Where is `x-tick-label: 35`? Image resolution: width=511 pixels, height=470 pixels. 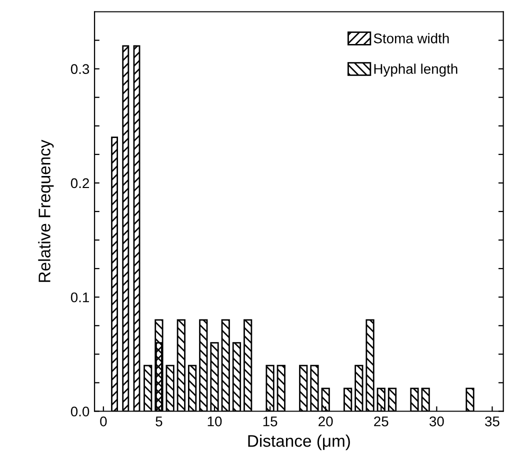
x-tick-label: 35 is located at coordinates (492, 421).